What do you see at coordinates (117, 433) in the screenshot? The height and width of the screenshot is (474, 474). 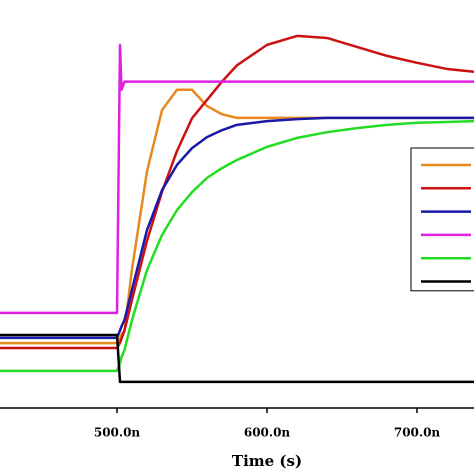 I see `x-tick-label: 500.0n` at bounding box center [117, 433].